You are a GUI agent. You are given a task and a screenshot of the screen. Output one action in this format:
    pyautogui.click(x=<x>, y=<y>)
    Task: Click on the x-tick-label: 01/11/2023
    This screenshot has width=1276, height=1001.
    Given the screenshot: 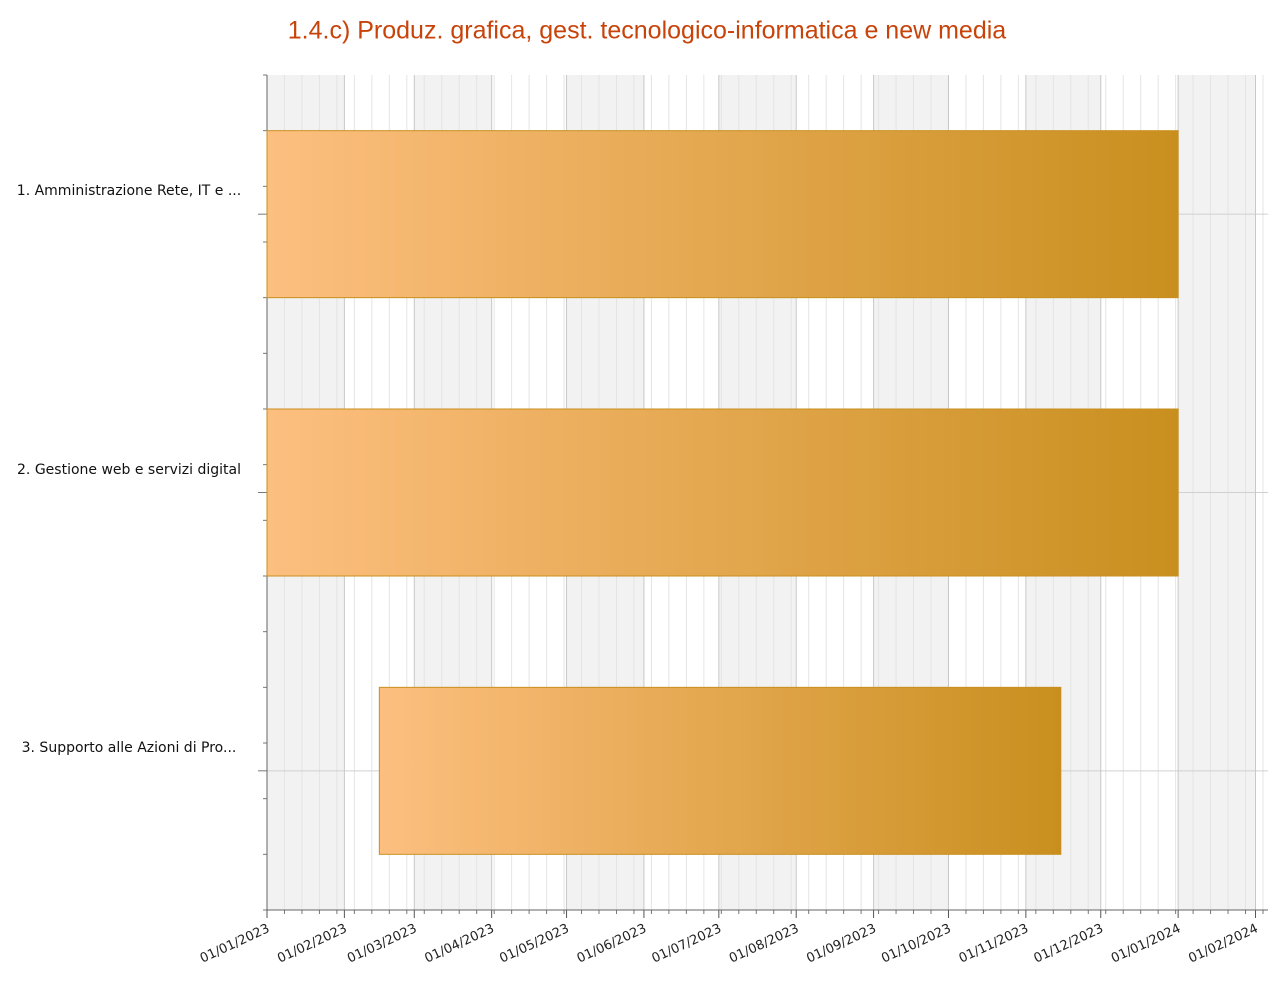 What is the action you would take?
    pyautogui.click(x=994, y=943)
    